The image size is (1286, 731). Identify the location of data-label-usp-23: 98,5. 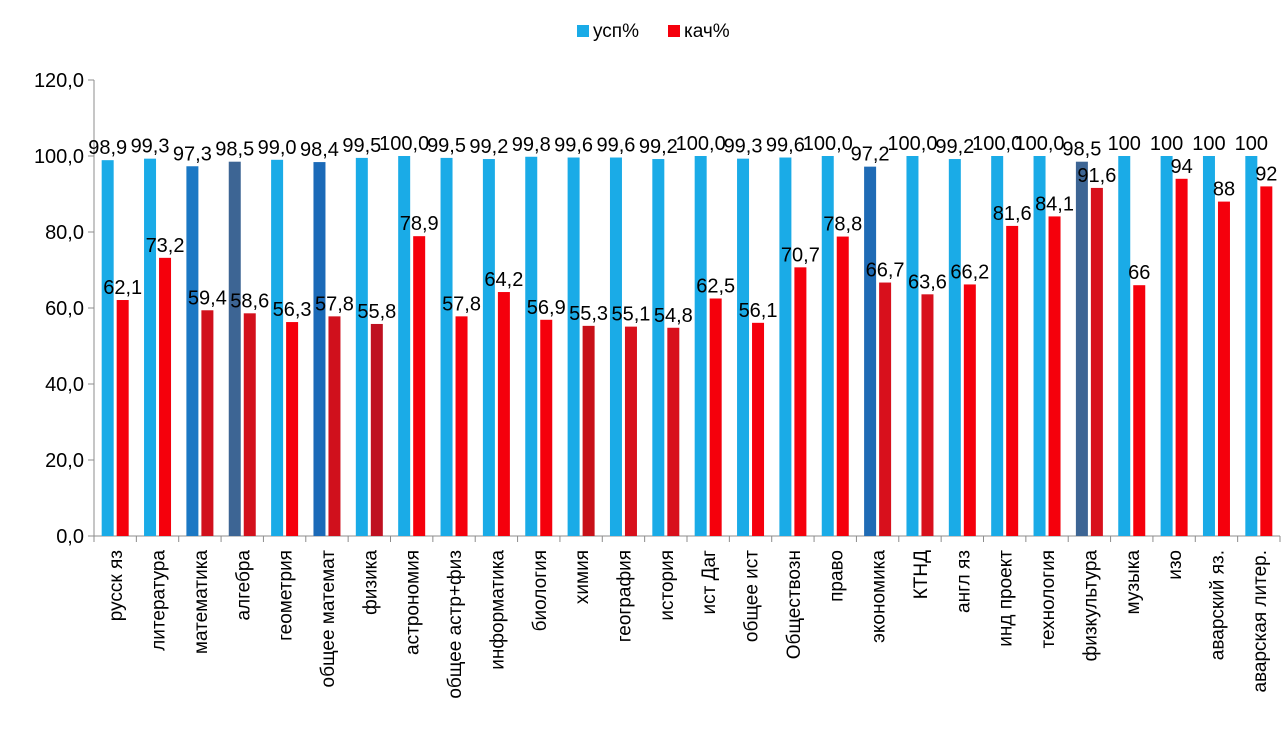
(1081, 150).